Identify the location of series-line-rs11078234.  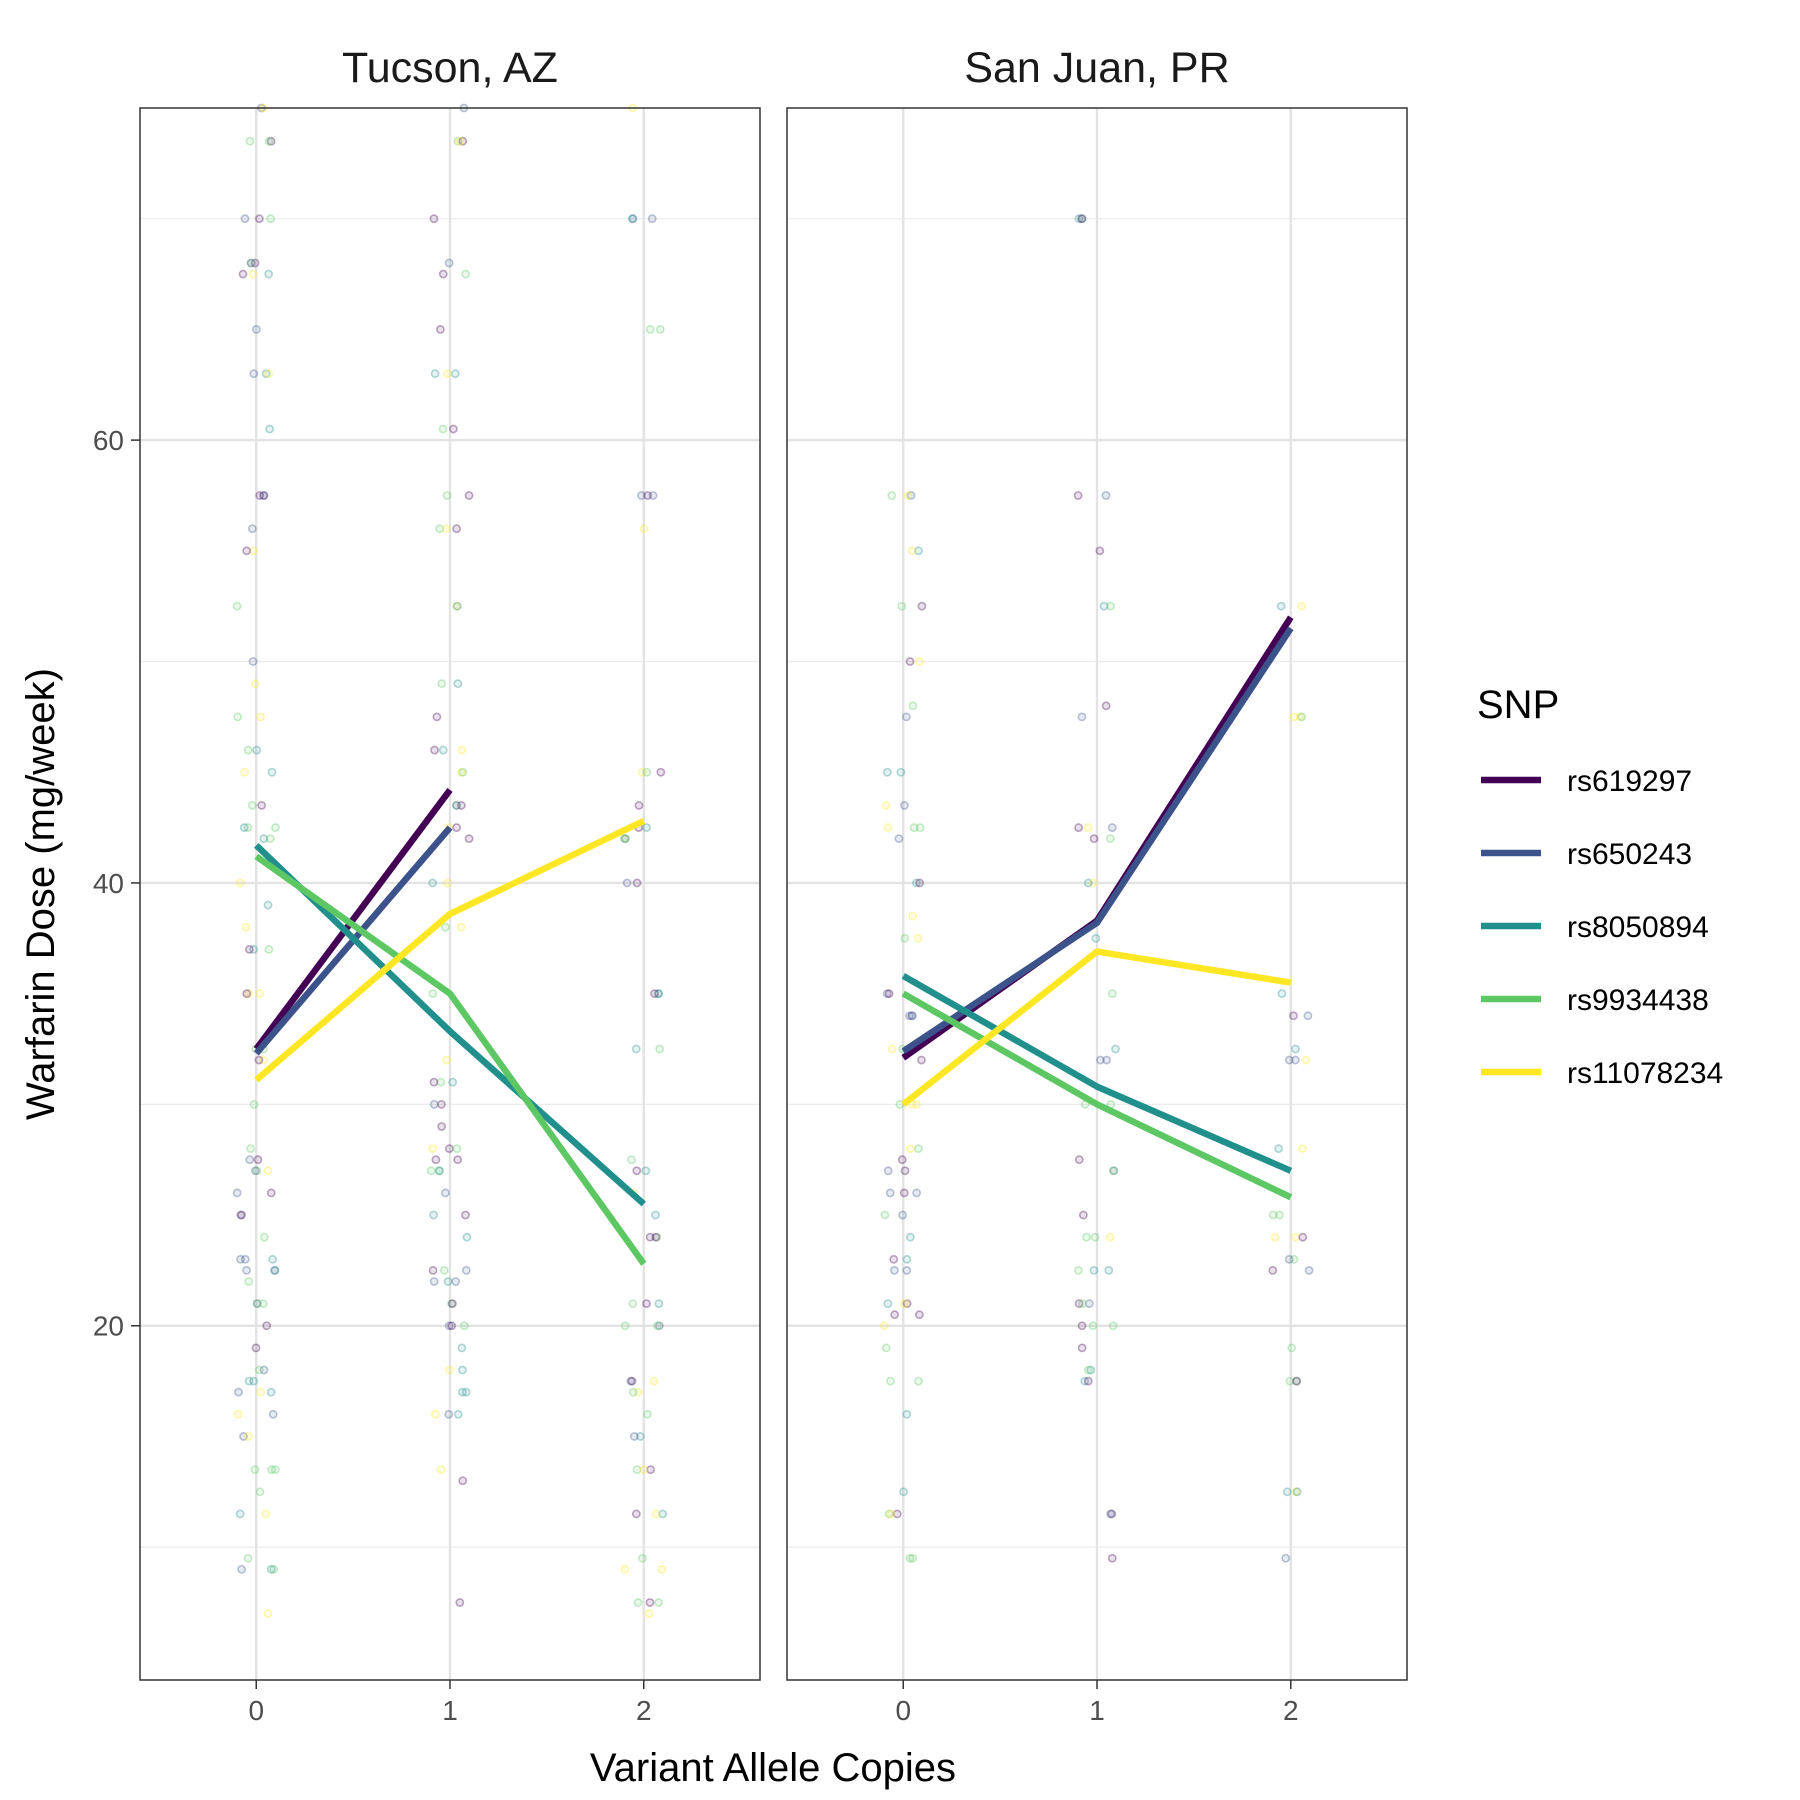
(1096, 1027).